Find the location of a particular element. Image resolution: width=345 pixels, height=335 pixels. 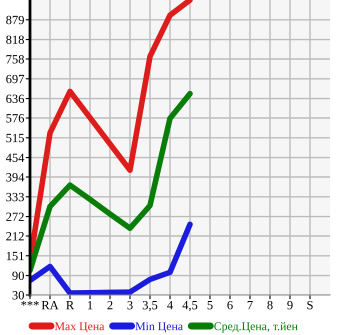

y-tick-label: 515 is located at coordinates (15, 138).